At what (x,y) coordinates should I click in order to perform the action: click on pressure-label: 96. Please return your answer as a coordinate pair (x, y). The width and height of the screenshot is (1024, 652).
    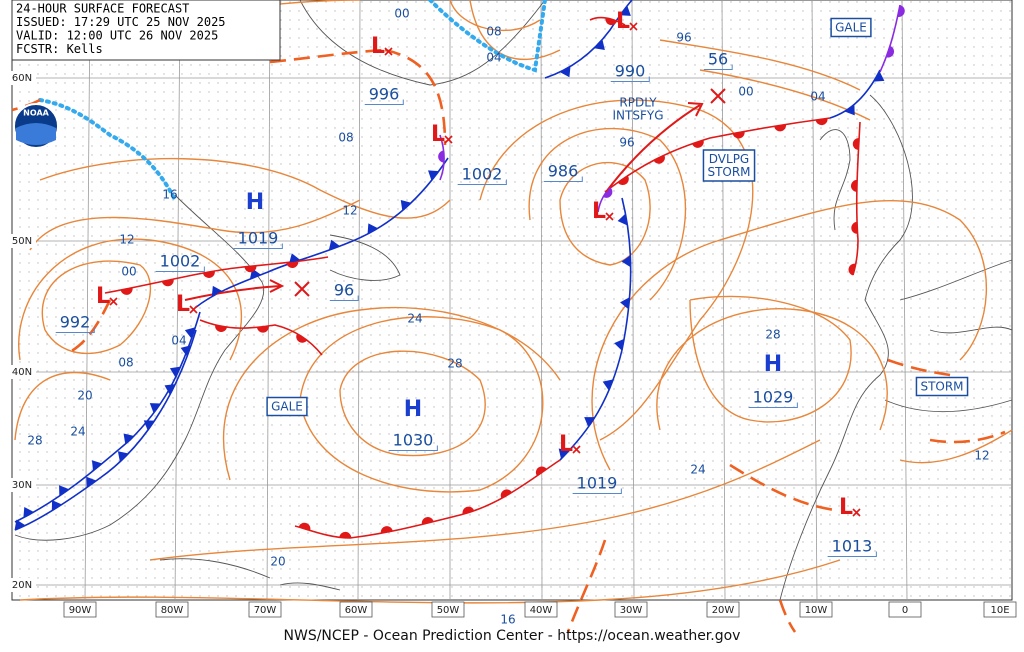
    Looking at the image, I should click on (344, 290).